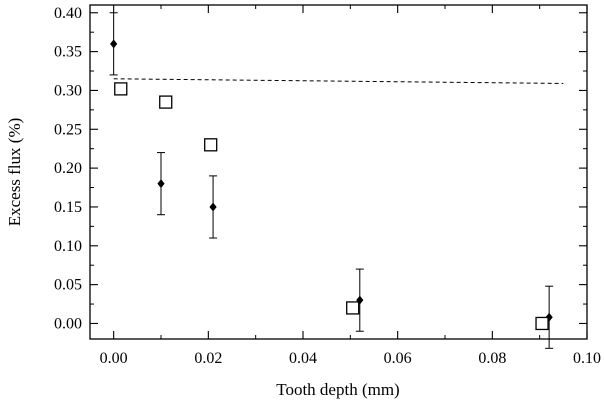 This screenshot has height=405, width=604. Describe the element at coordinates (68, 13) in the screenshot. I see `y-tick-label: 0.40` at that location.